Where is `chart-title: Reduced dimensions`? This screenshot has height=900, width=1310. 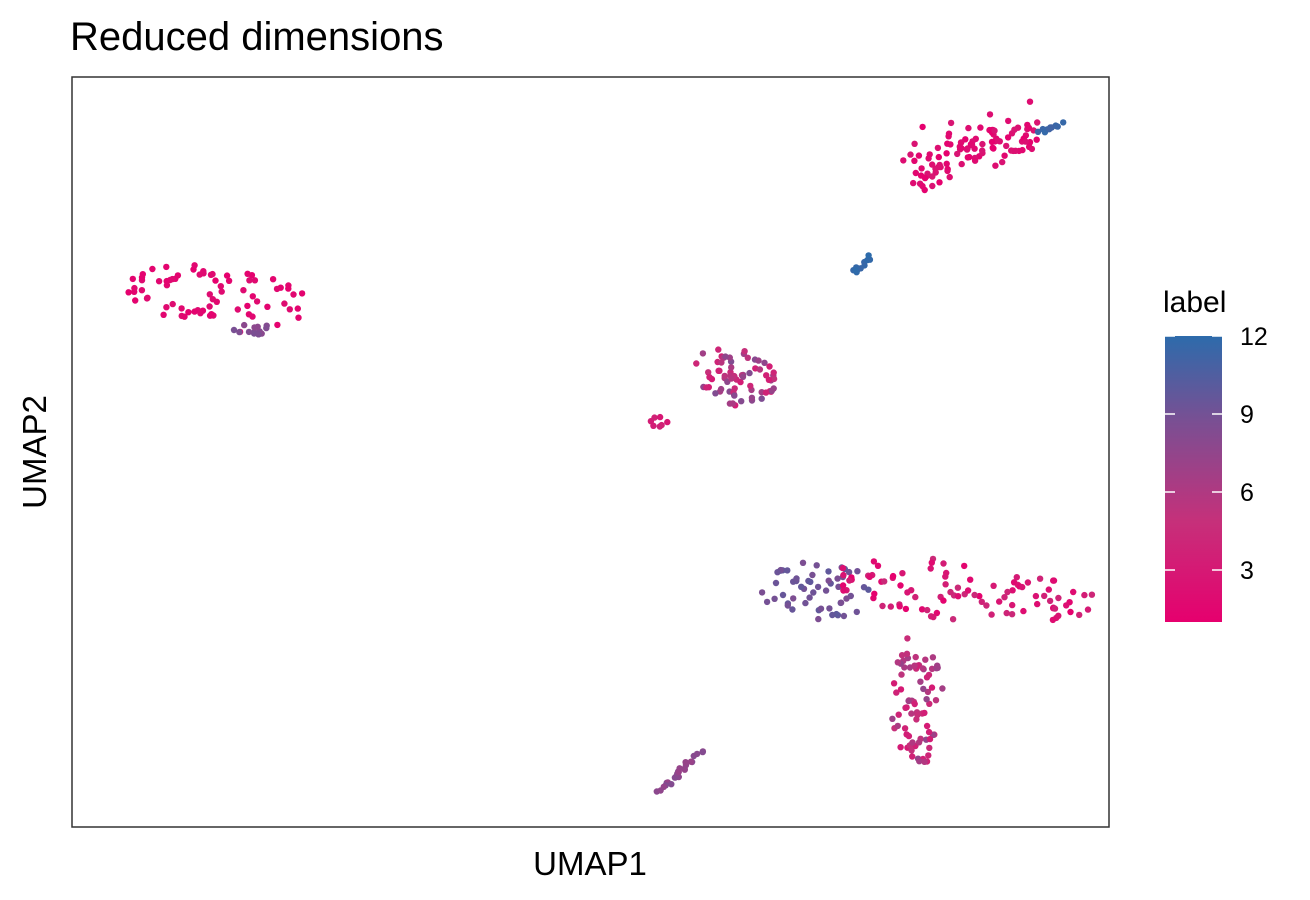 chart-title: Reduced dimensions is located at coordinates (257, 37).